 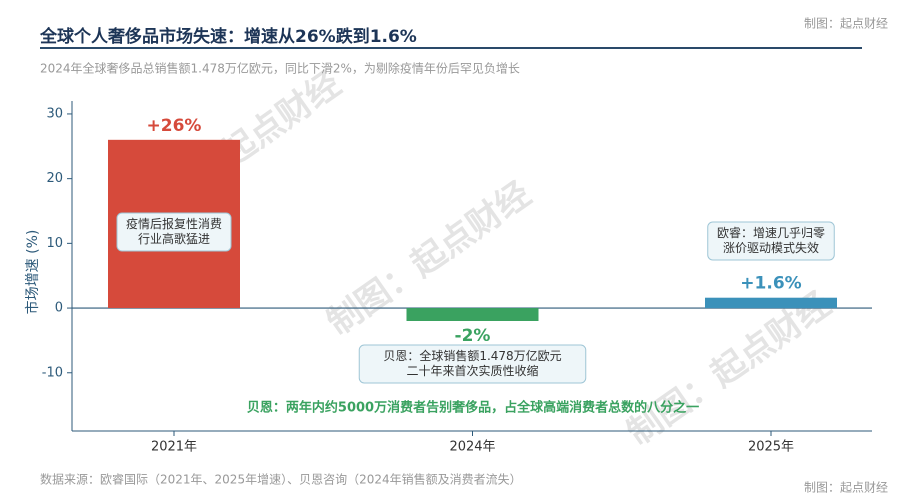 What do you see at coordinates (174, 223) in the screenshot?
I see `note-text: 疫情后报复性消费` at bounding box center [174, 223].